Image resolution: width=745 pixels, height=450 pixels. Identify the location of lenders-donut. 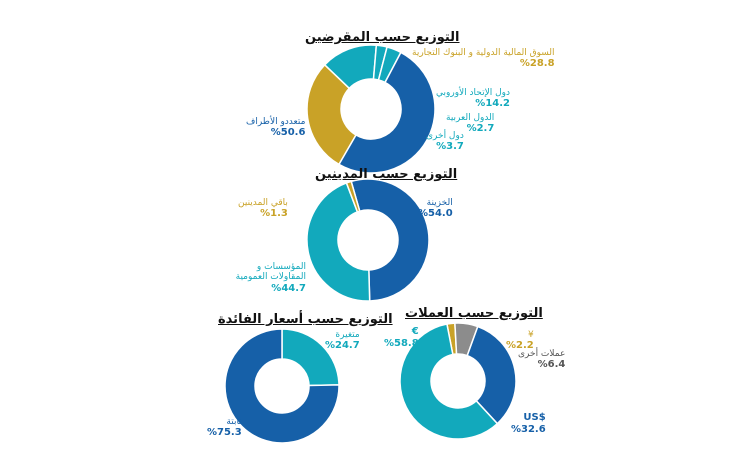
(371, 109).